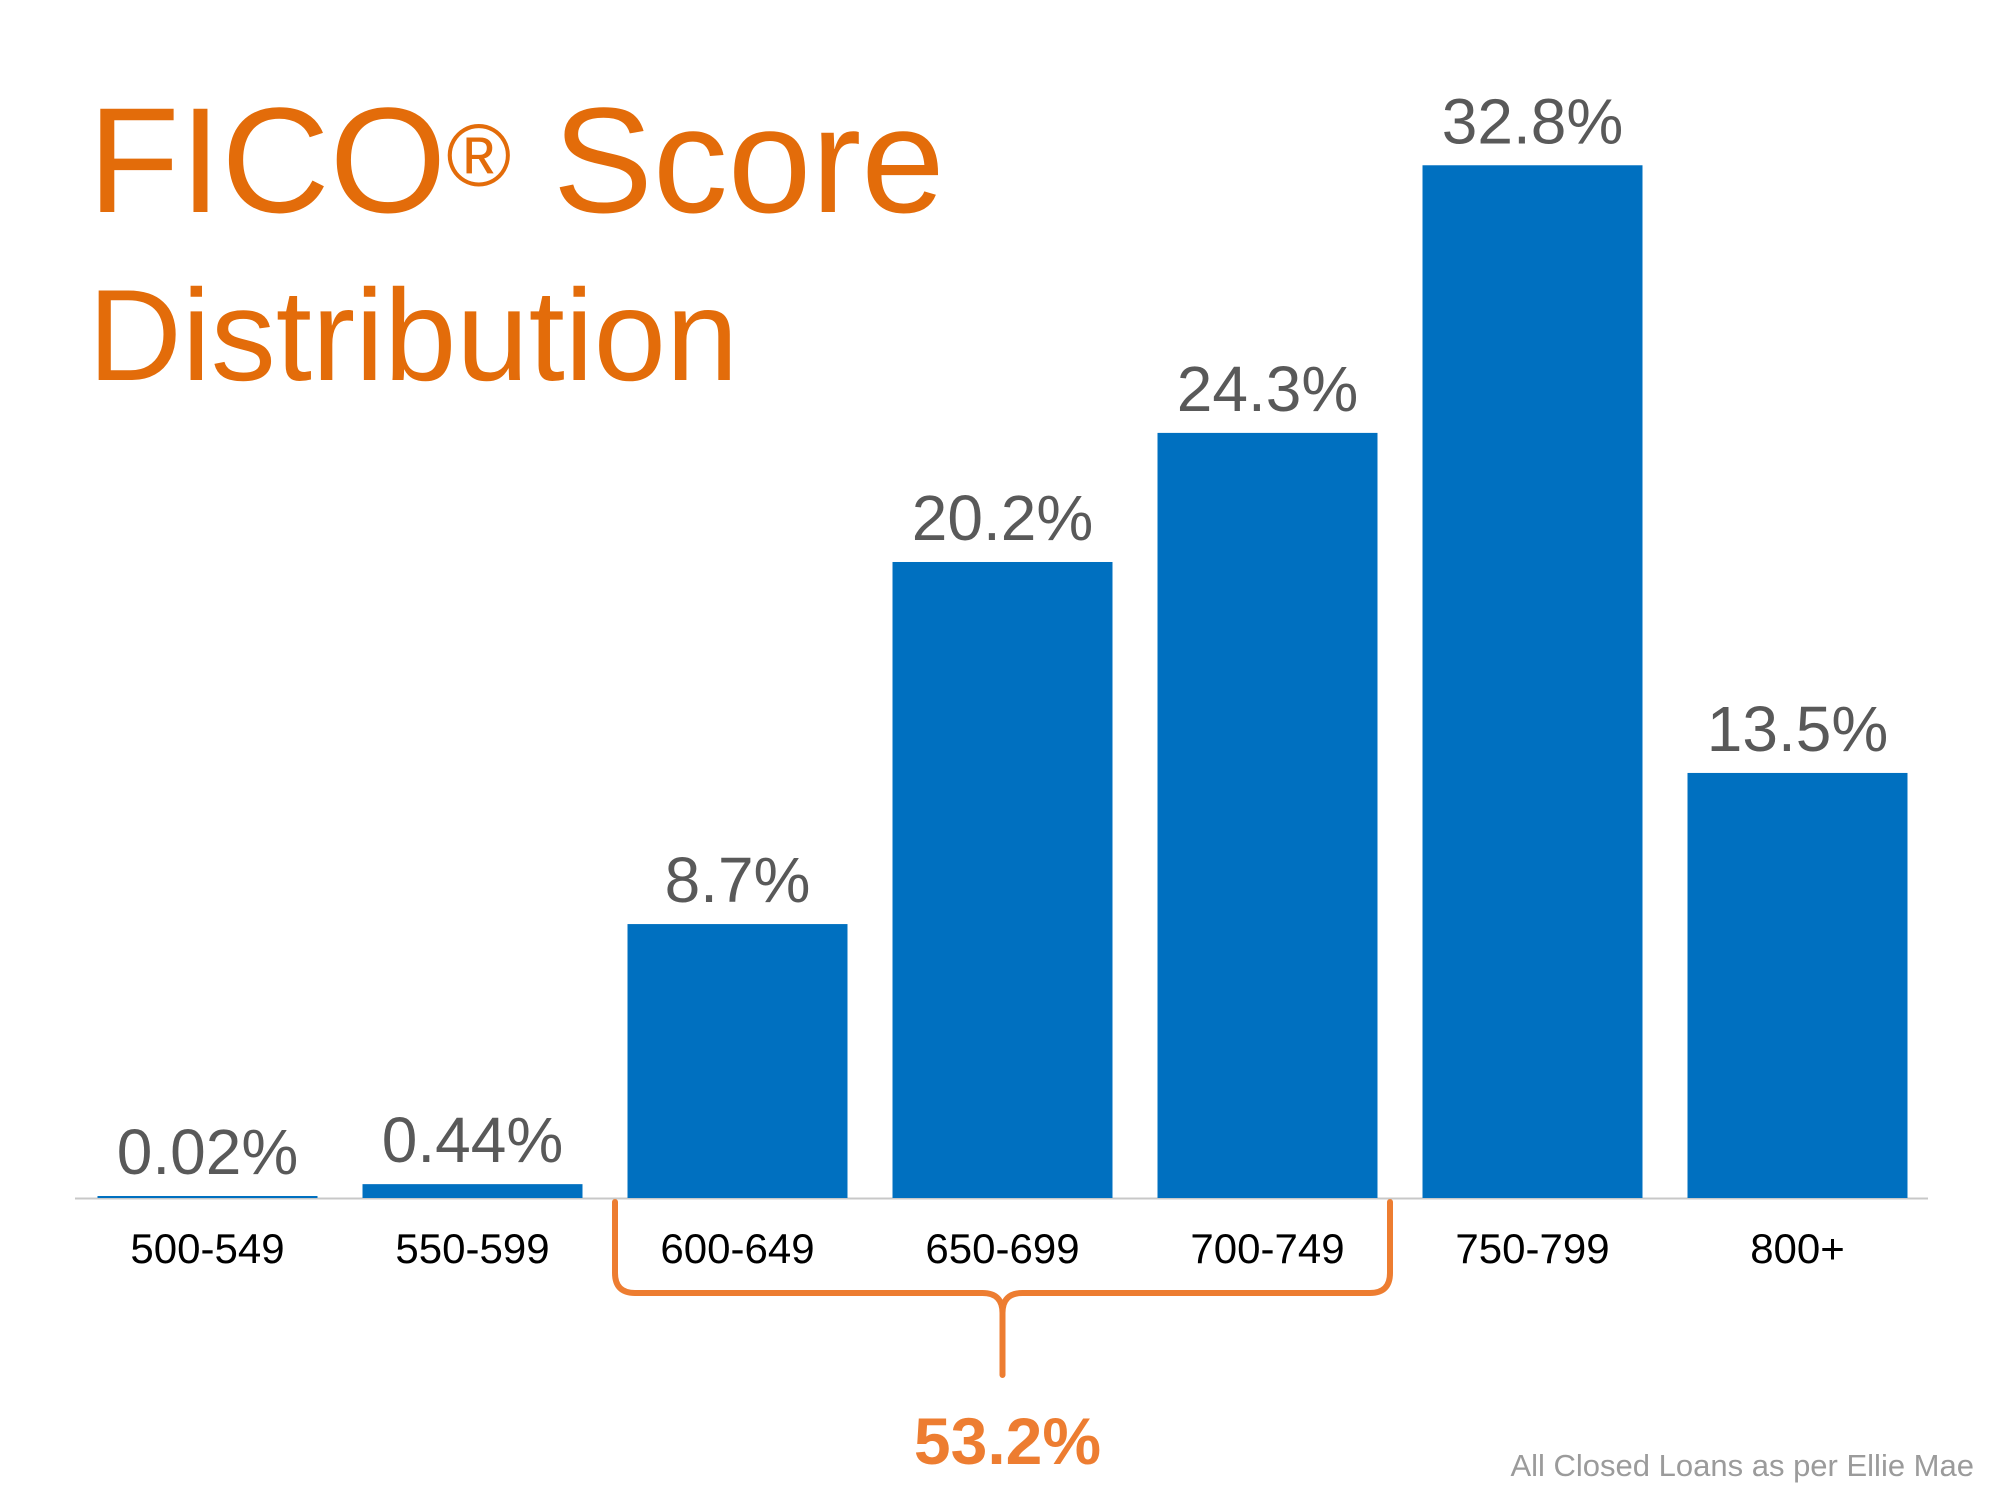 This screenshot has width=2000, height=1500. What do you see at coordinates (1742, 1465) in the screenshot?
I see `source-note: All Closed Loans as per Ellie Mae` at bounding box center [1742, 1465].